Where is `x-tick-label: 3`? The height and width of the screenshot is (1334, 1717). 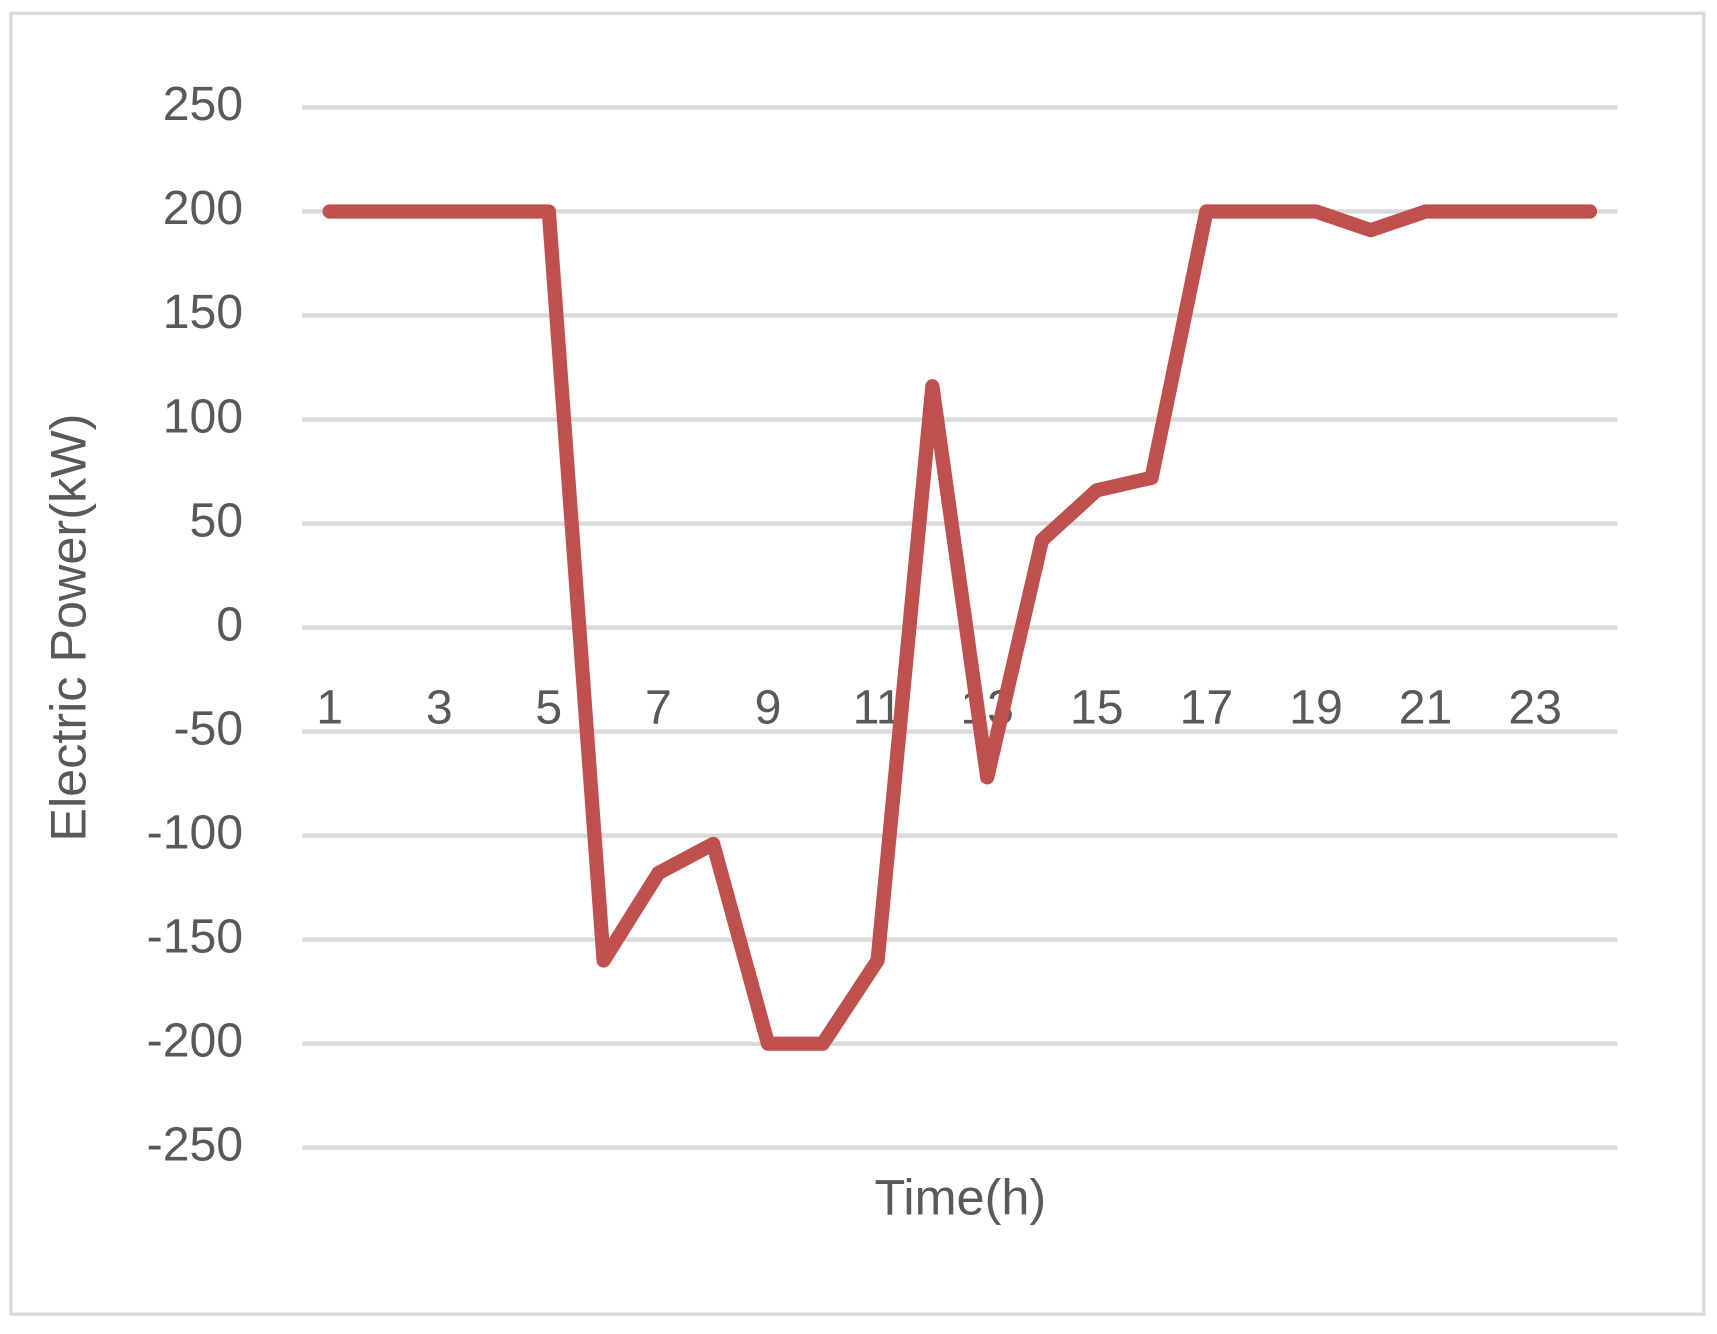 x-tick-label: 3 is located at coordinates (439, 708).